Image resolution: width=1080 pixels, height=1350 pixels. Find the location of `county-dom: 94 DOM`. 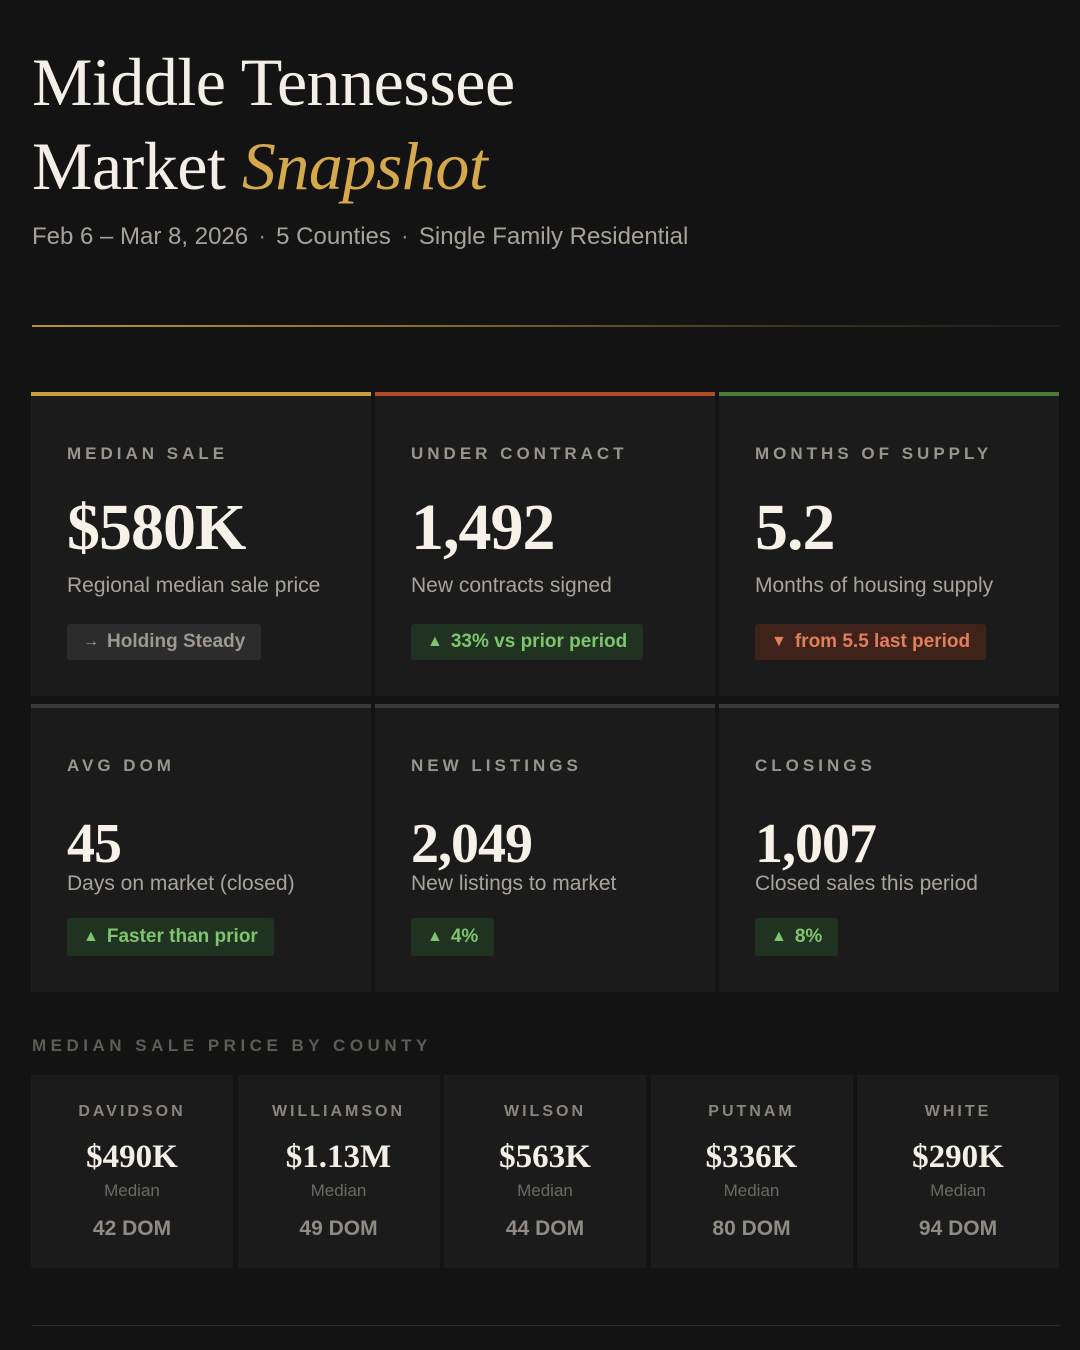

county-dom: 94 DOM is located at coordinates (958, 1228).